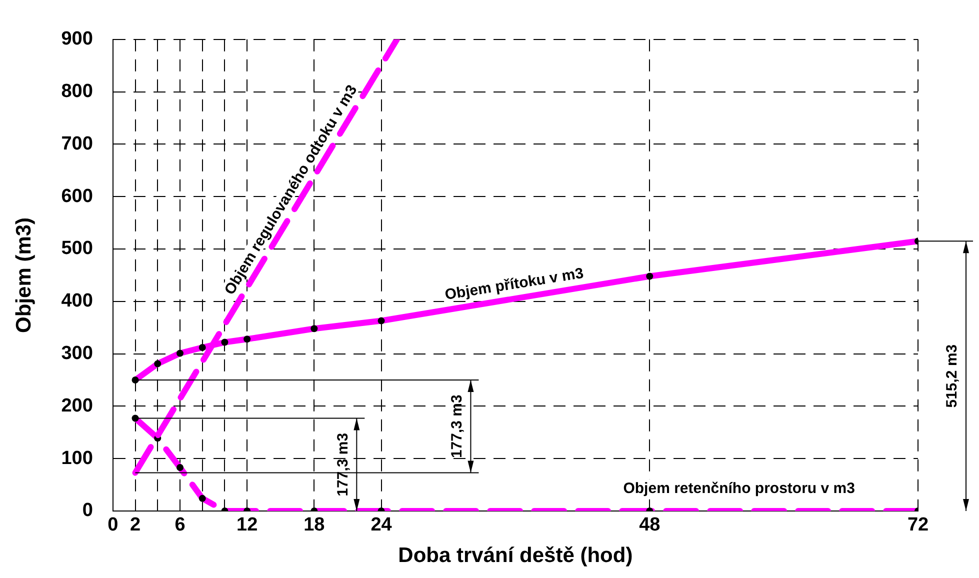 This screenshot has height=578, width=979. Describe the element at coordinates (77, 249) in the screenshot. I see `y-tick-label: 500` at that location.